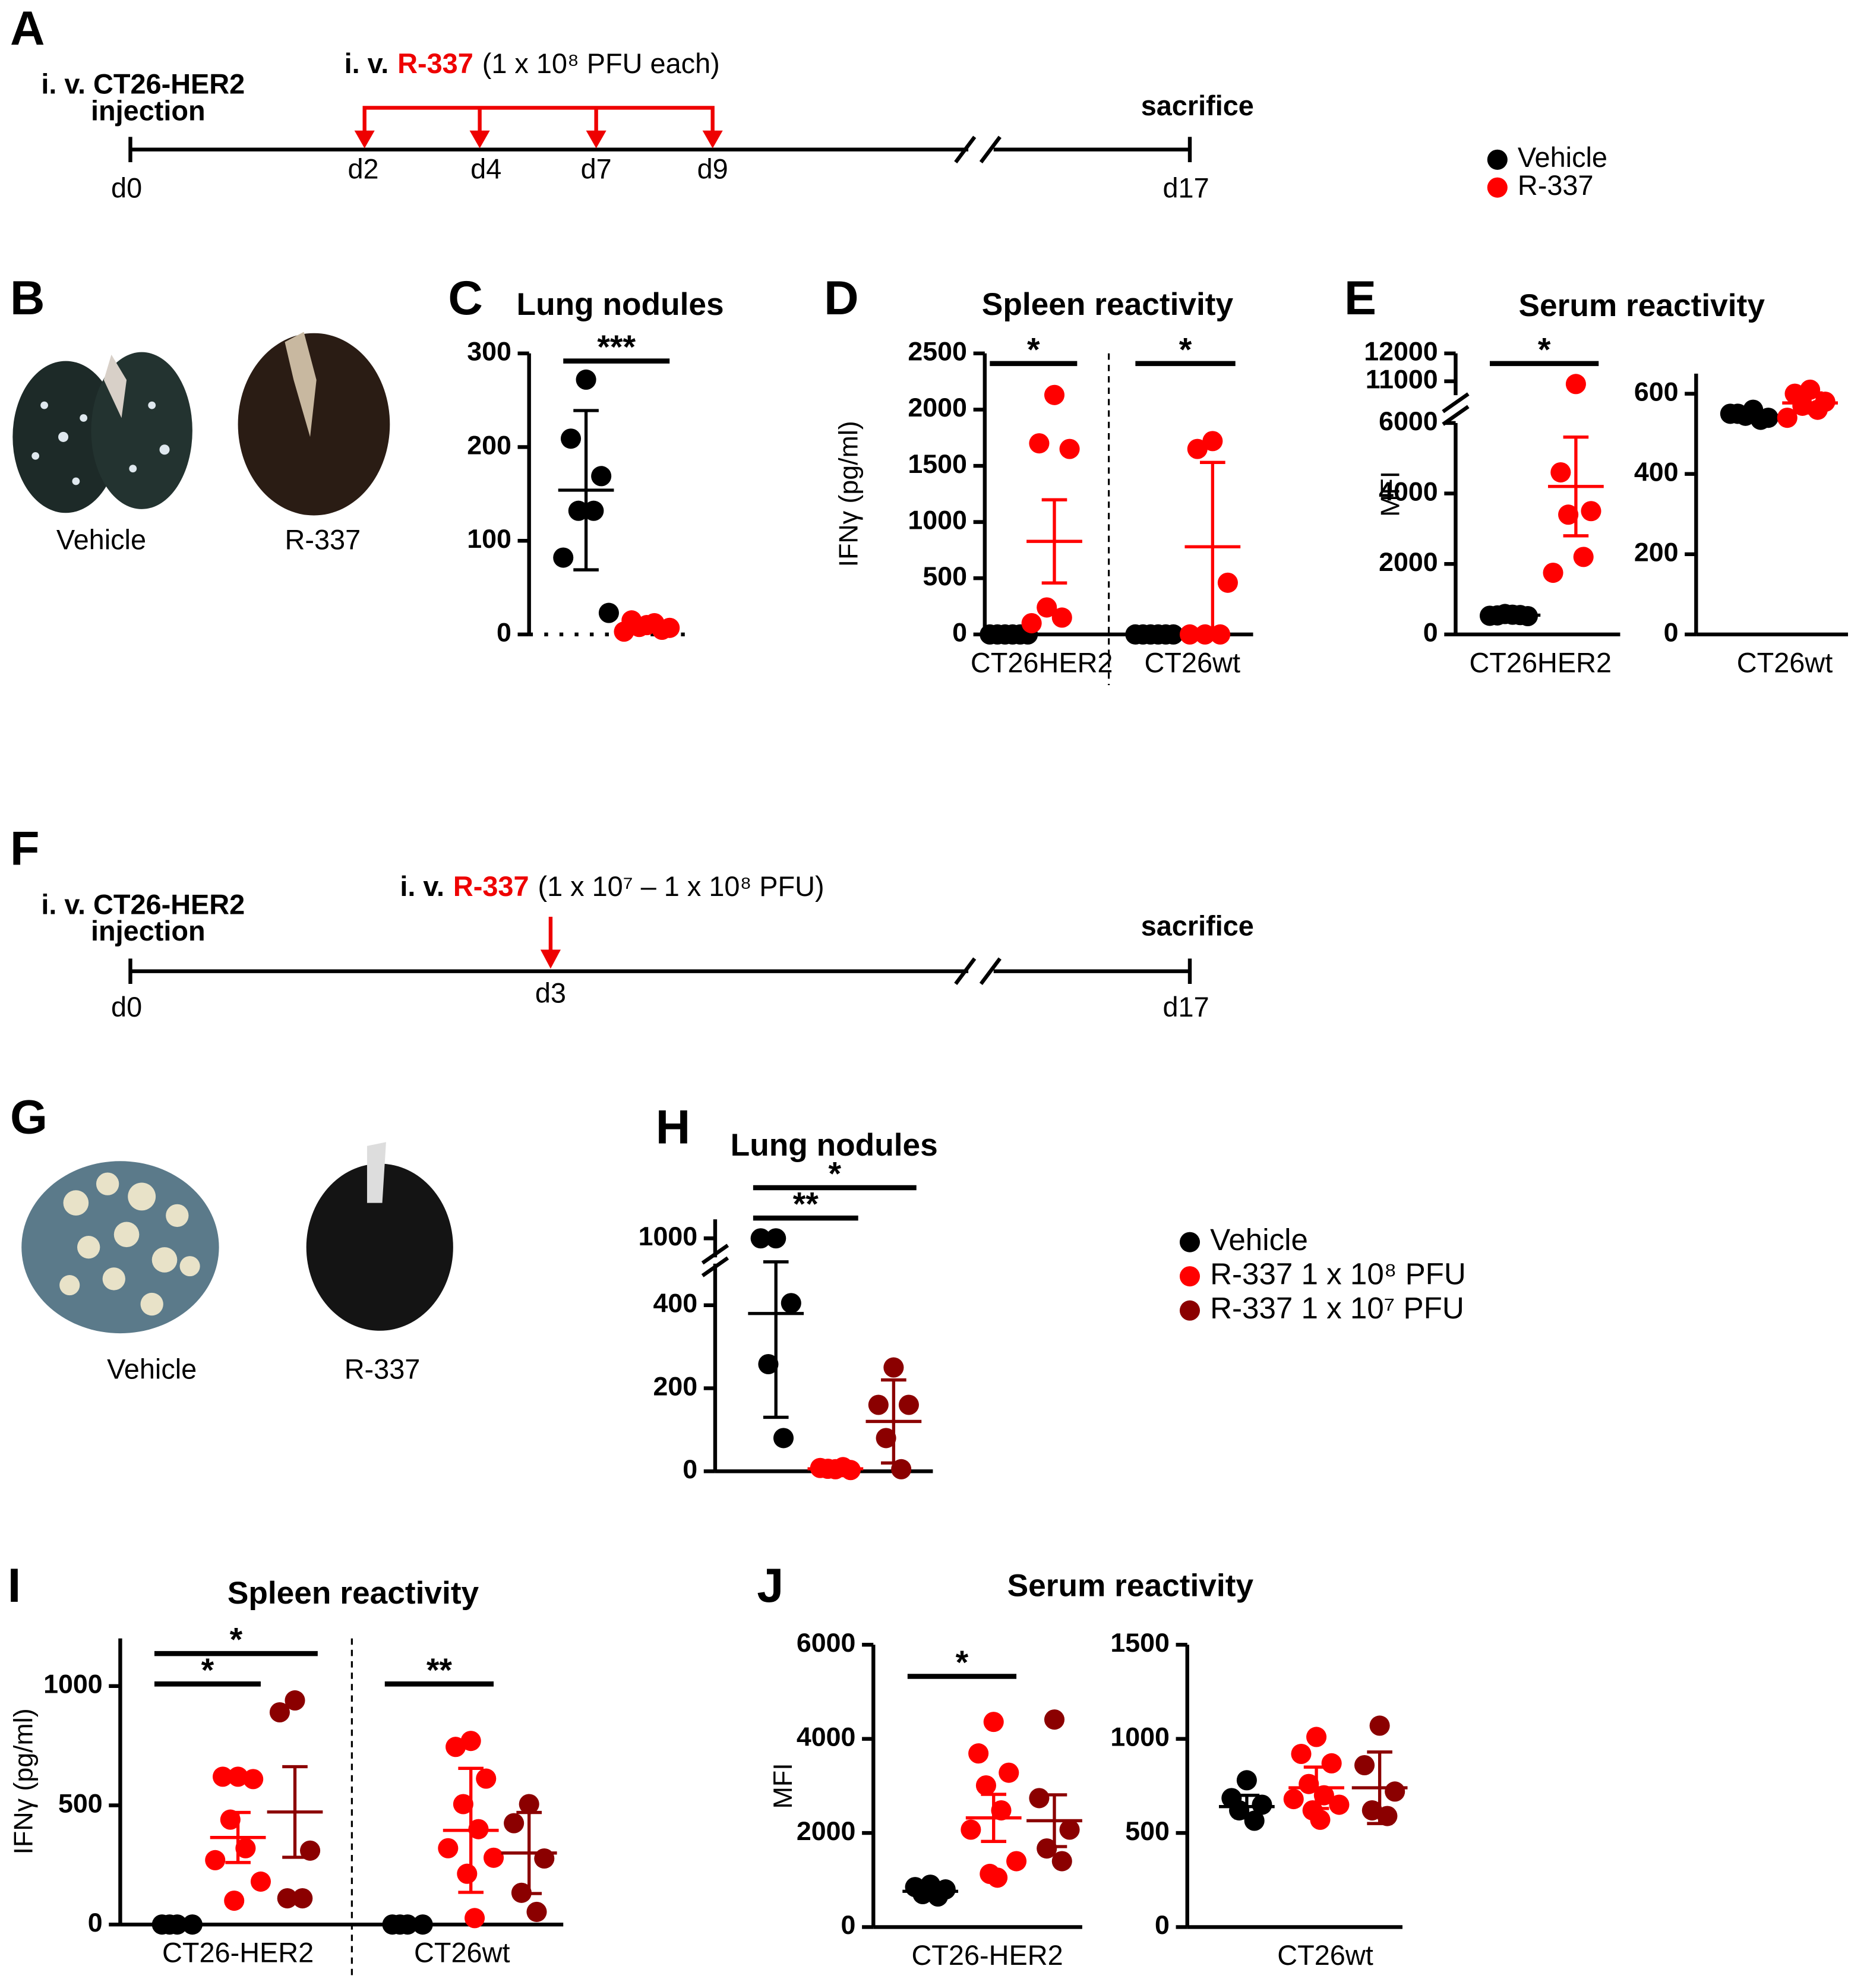 The image size is (1867, 1988). I want to click on legend-label: R-337 1 x 10⁸ PFU, so click(1338, 1274).